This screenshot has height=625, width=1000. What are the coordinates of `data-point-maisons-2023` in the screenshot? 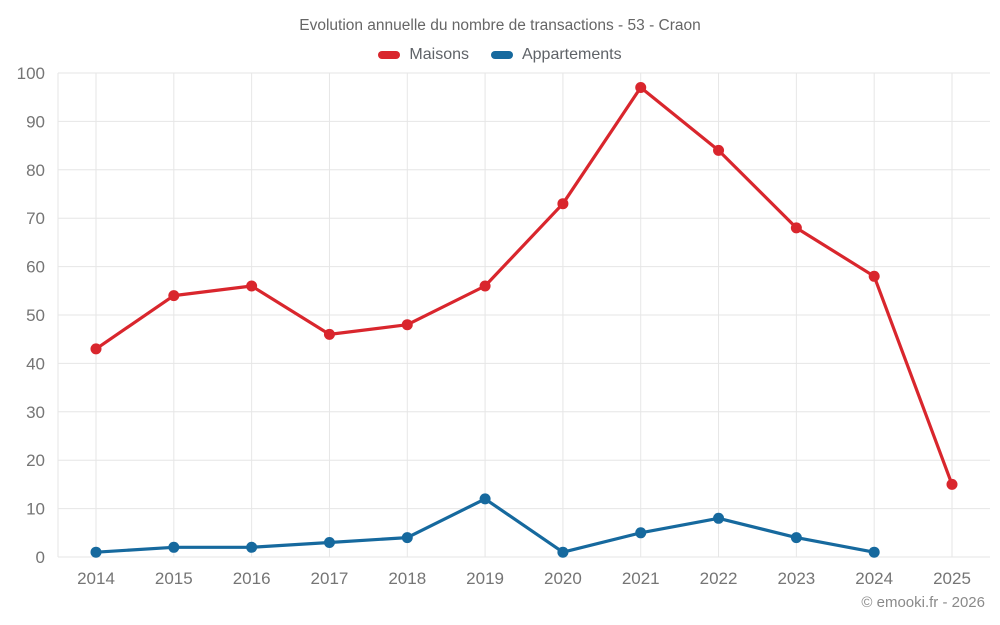 It's located at (796, 228).